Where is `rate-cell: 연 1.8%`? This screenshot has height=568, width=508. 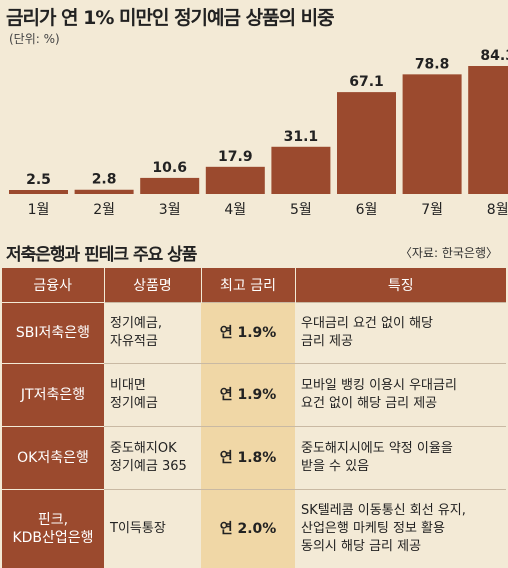
rate-cell: 연 1.8% is located at coordinates (248, 458).